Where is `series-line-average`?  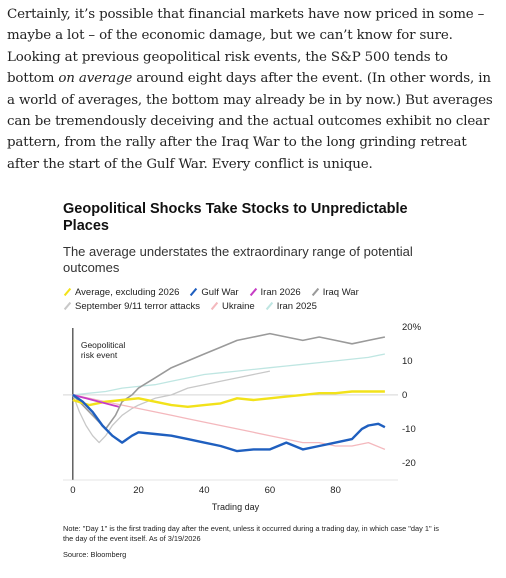
series-line-average is located at coordinates (228, 399).